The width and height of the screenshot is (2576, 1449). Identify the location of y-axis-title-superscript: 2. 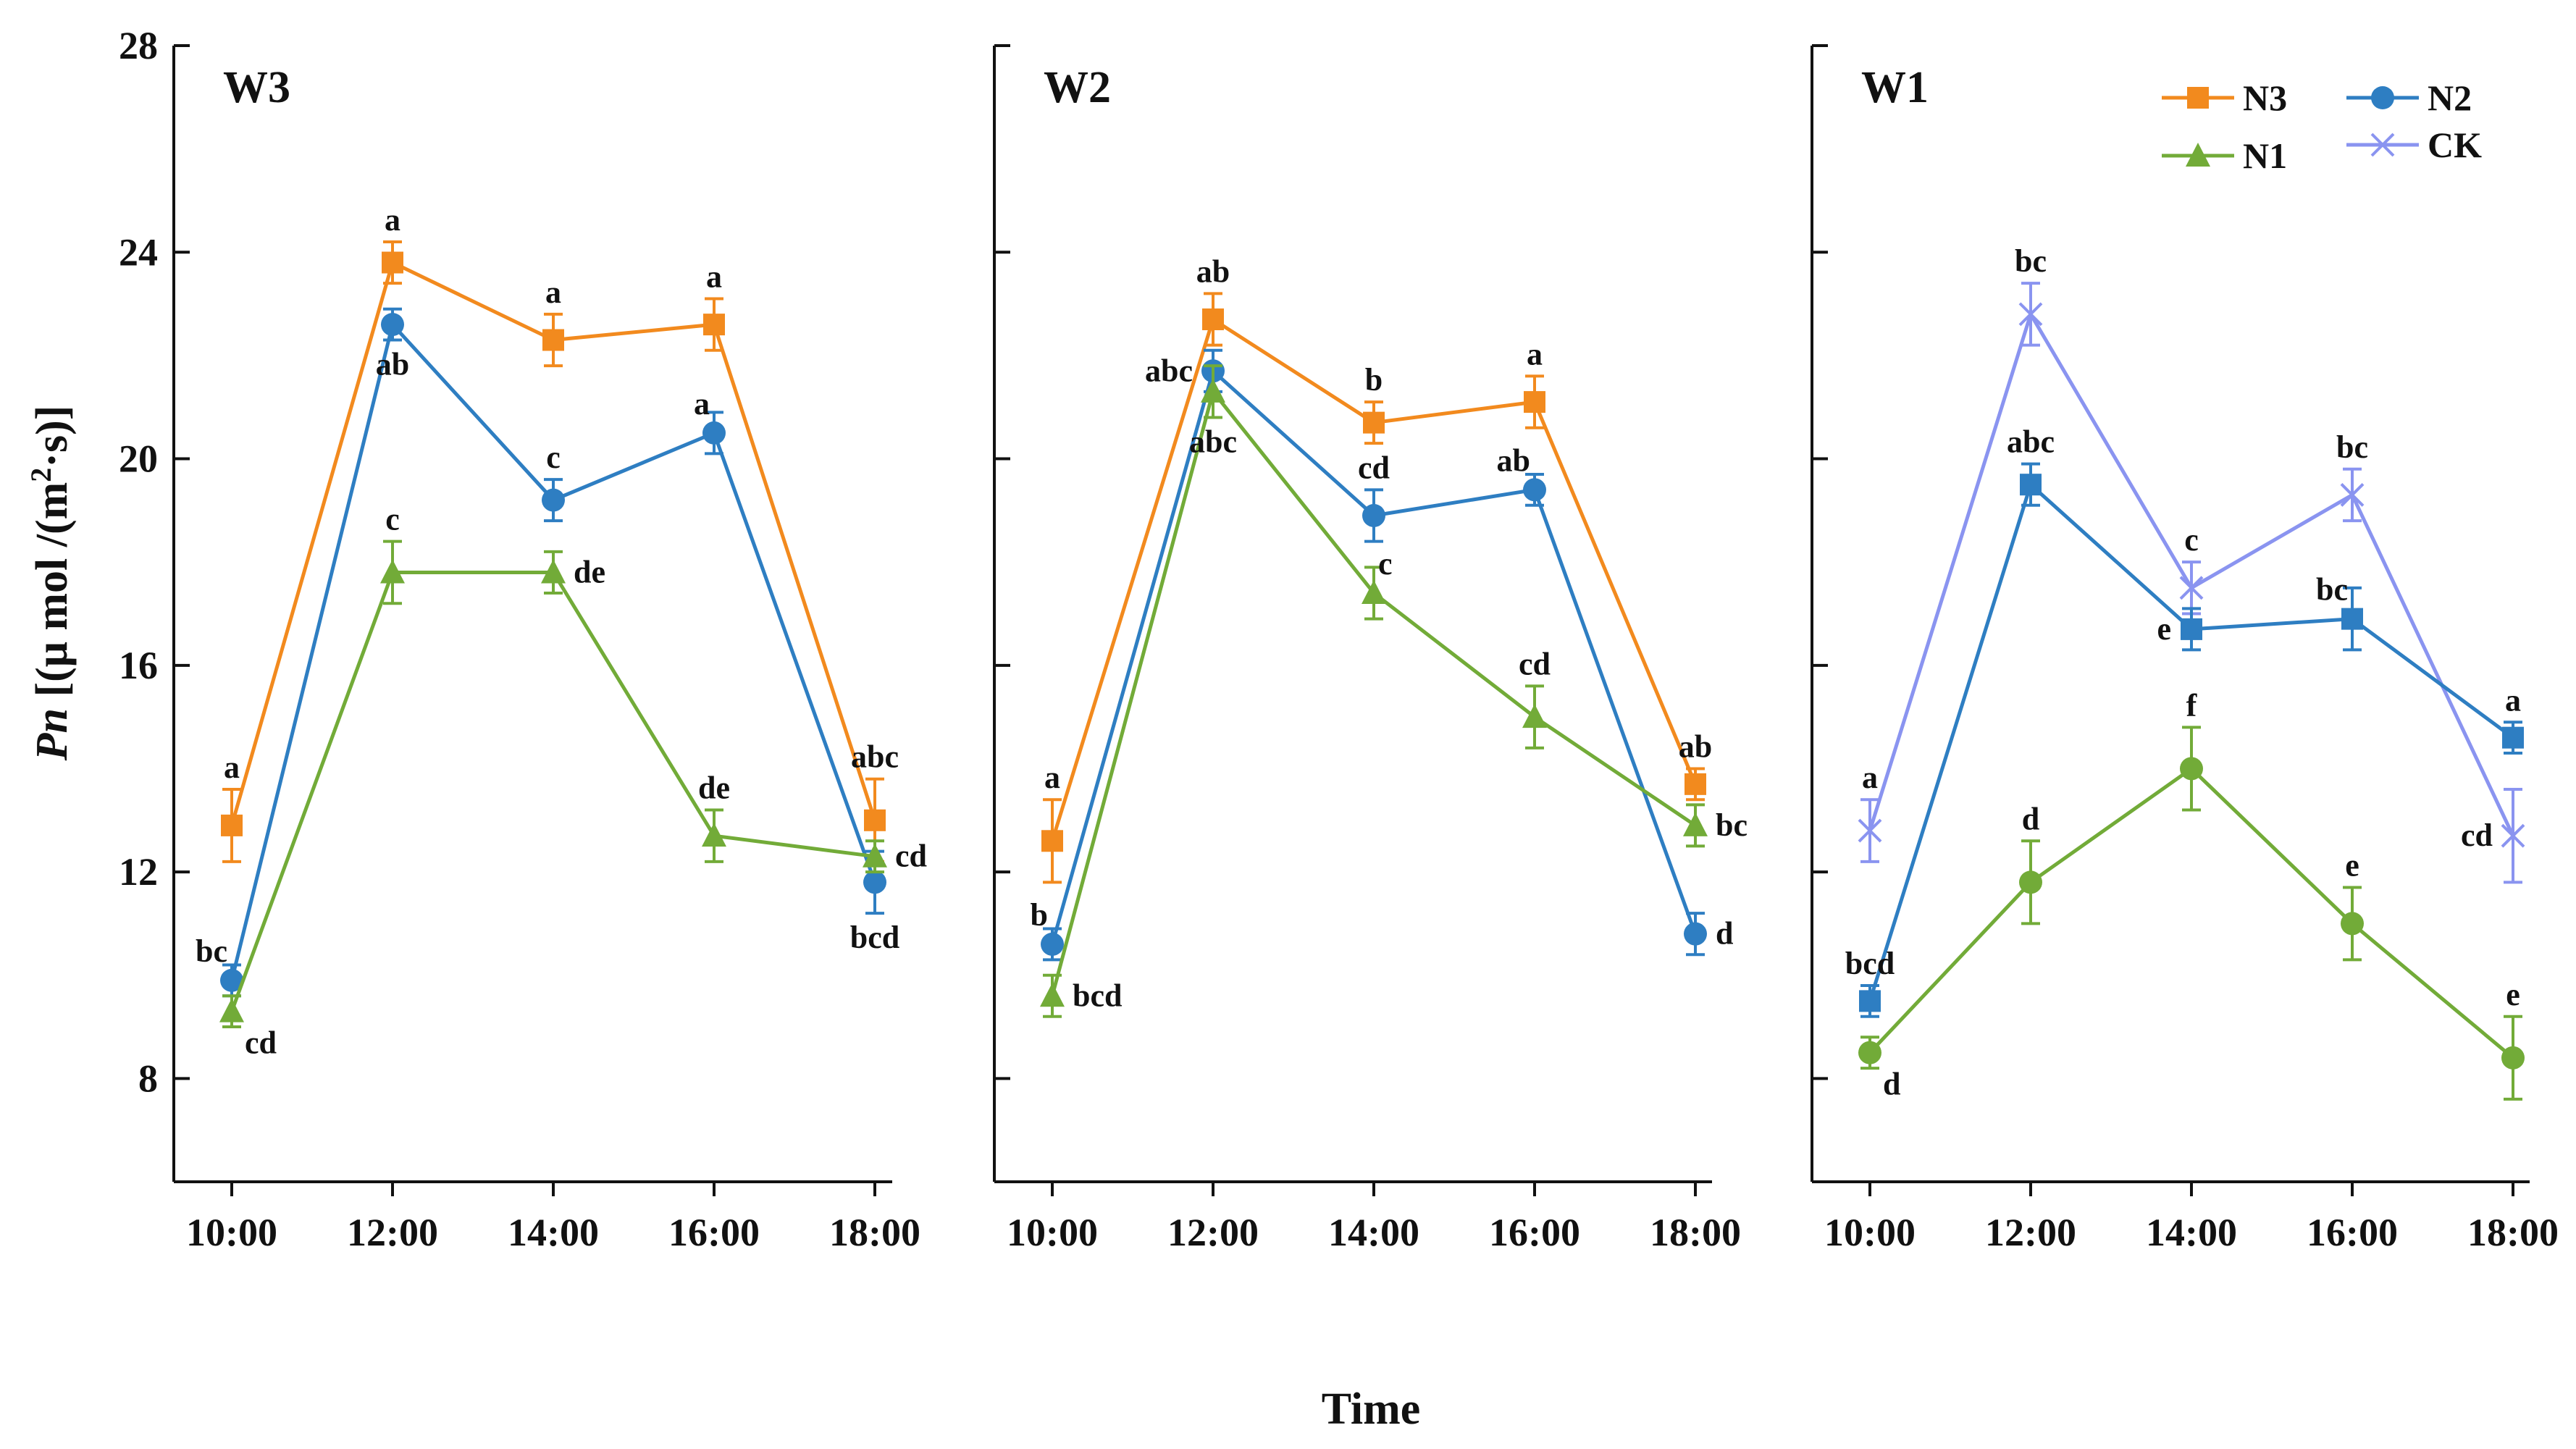
(41, 475).